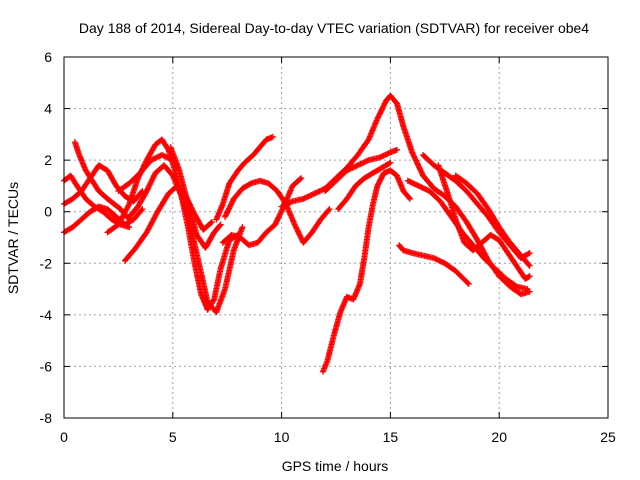 The height and width of the screenshot is (480, 640). I want to click on y-tick-label: -4, so click(46, 315).